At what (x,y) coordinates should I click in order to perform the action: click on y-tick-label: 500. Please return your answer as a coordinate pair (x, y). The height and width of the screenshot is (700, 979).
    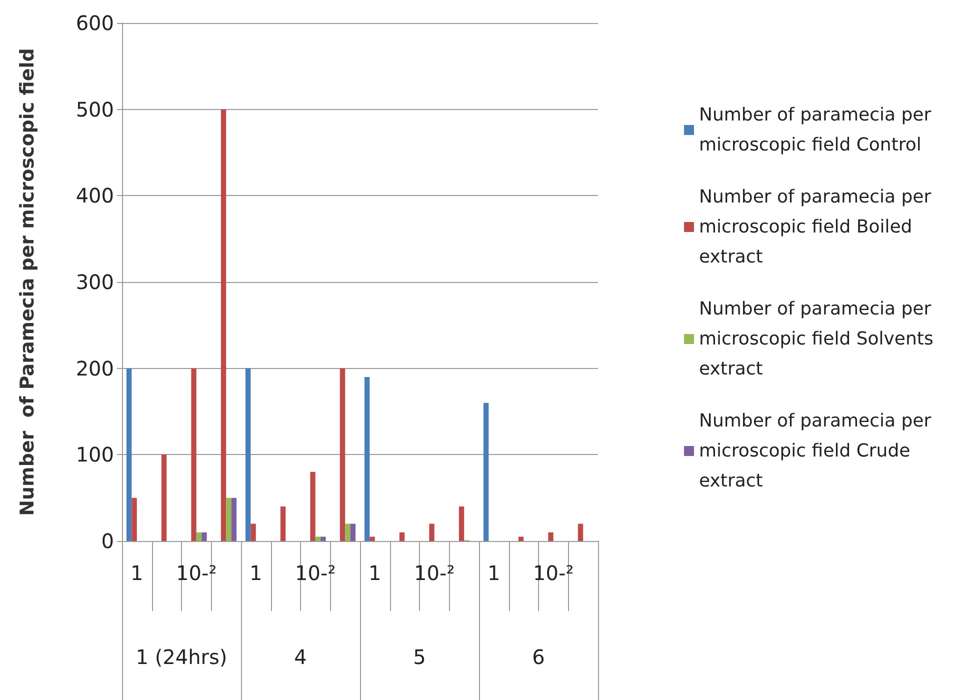
    Looking at the image, I should click on (95, 109).